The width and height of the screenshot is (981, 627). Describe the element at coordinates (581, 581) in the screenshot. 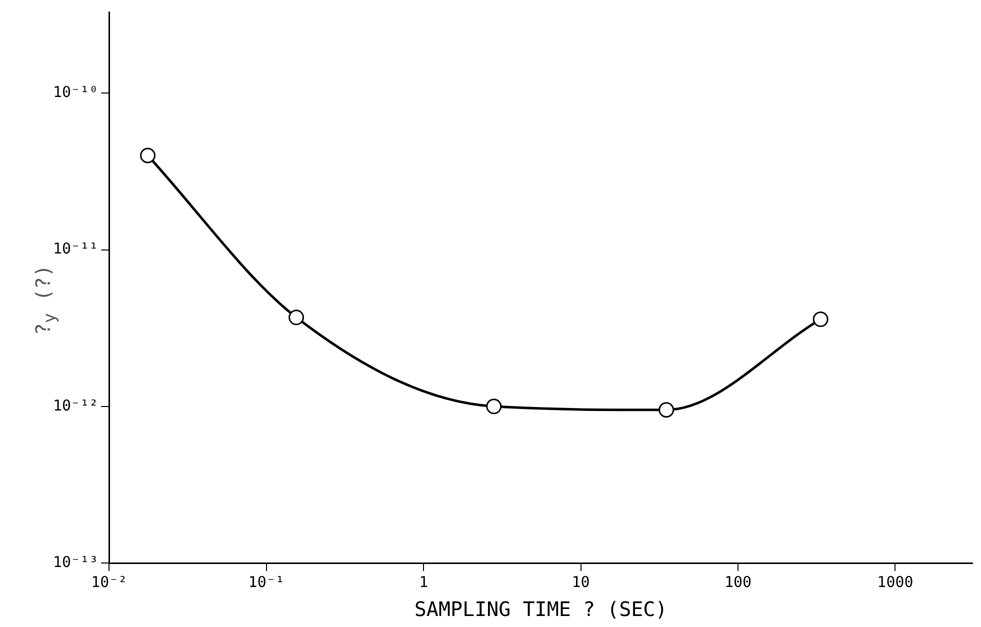

I see `x-tick-label: 10` at that location.